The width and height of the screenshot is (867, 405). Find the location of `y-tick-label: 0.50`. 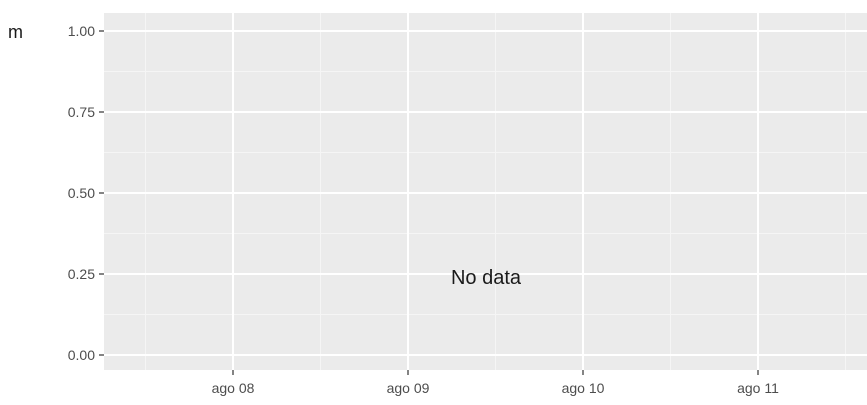

y-tick-label: 0.50 is located at coordinates (81, 193).